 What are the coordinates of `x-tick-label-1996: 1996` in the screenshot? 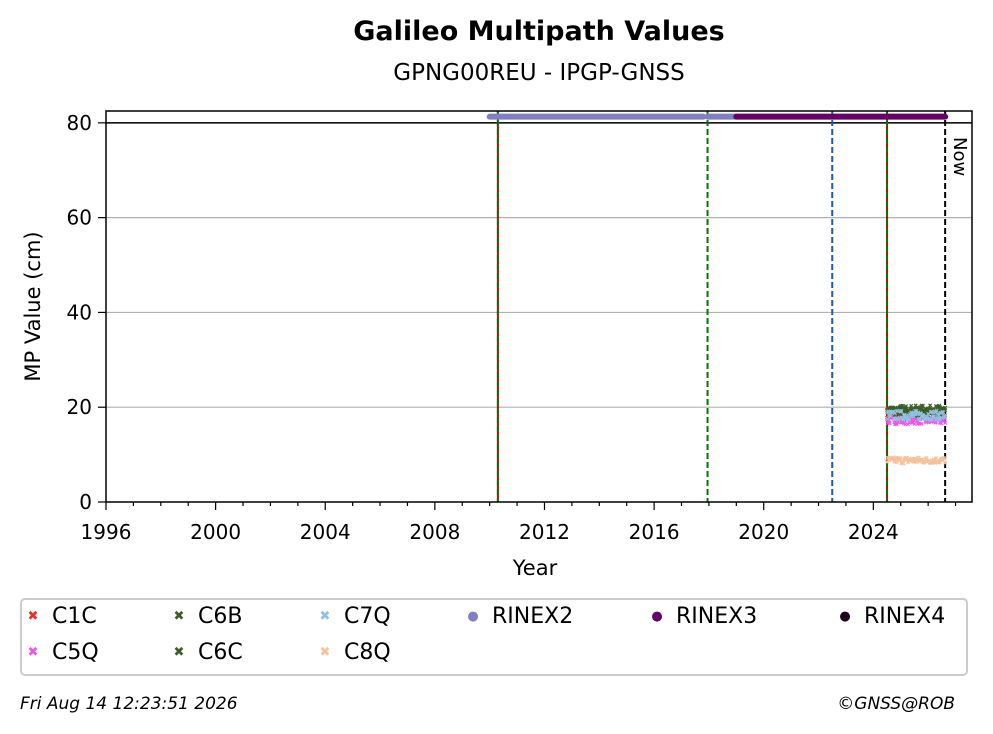 It's located at (106, 532).